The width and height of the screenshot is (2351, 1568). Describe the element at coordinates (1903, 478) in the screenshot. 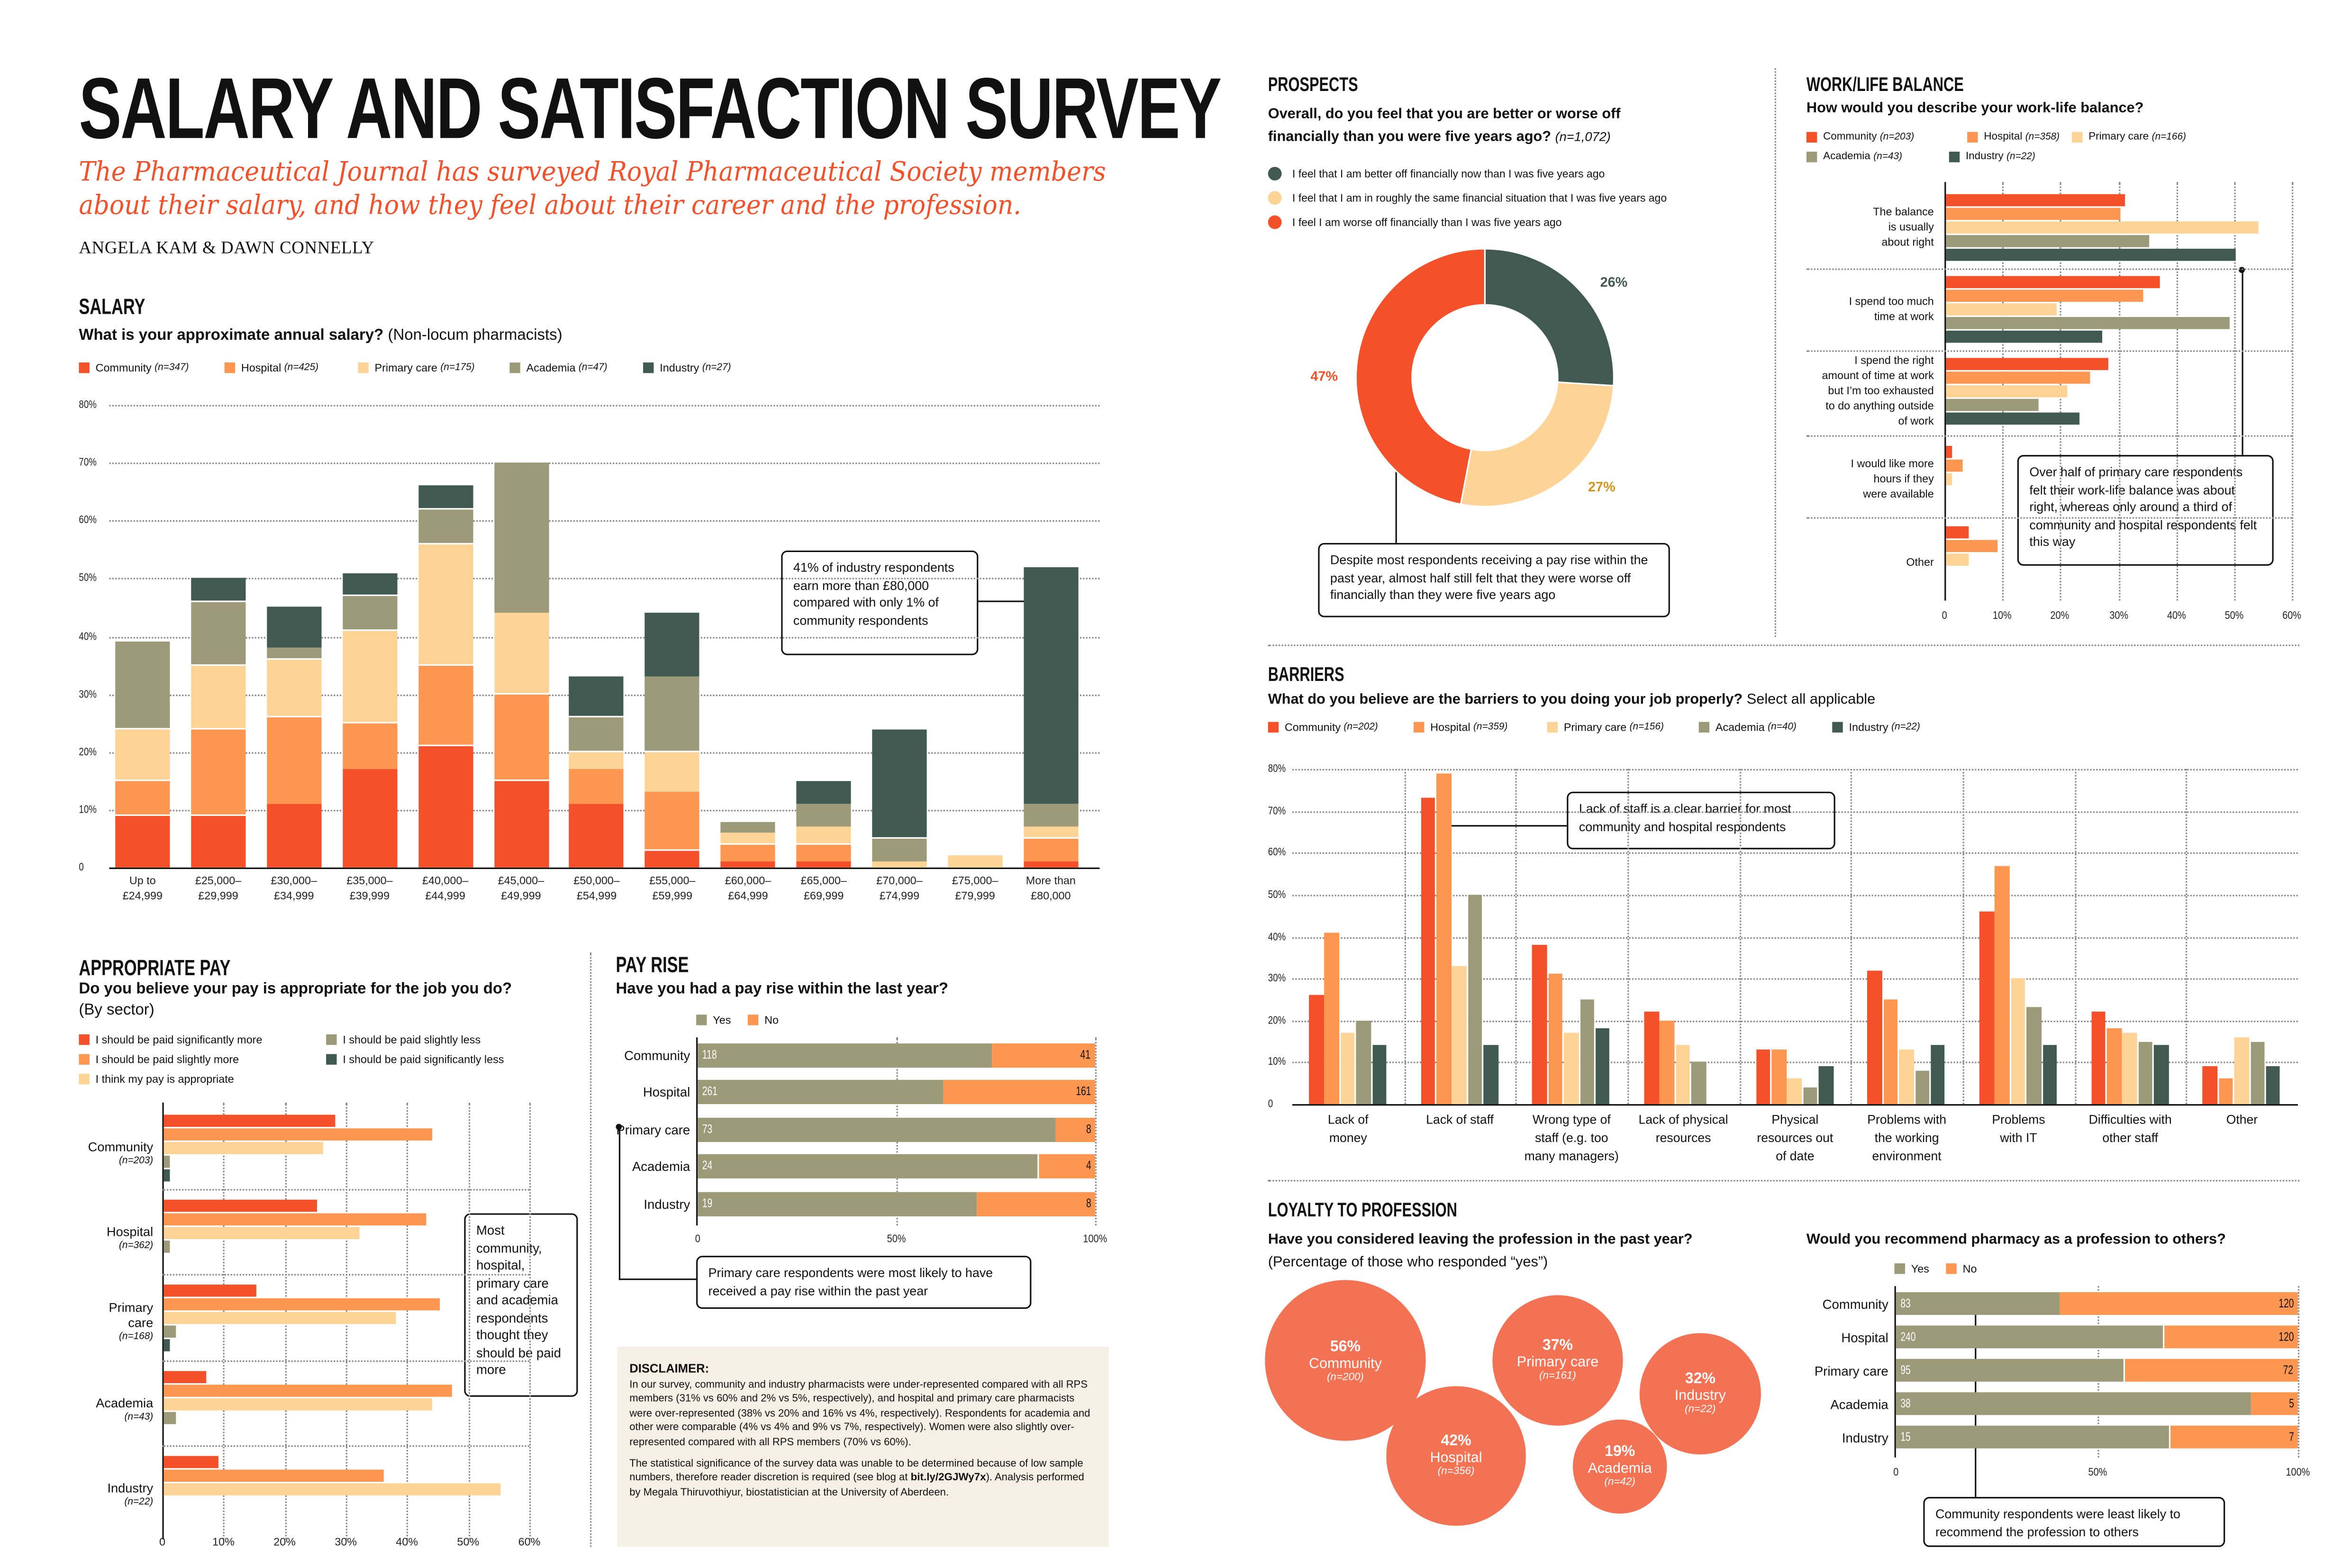

I see `category-line: hours if they` at that location.